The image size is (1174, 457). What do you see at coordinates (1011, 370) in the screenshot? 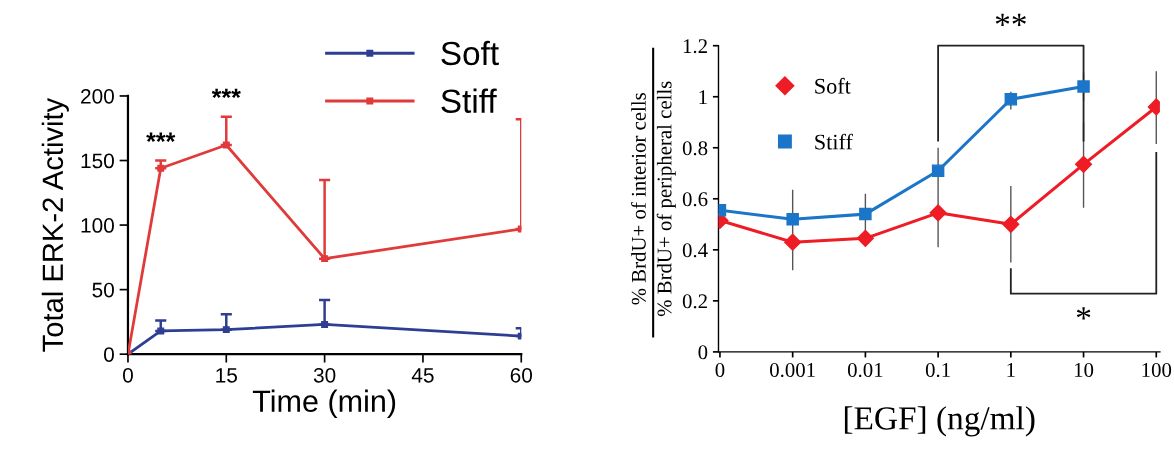
I see `x-tick-label: 1` at bounding box center [1011, 370].